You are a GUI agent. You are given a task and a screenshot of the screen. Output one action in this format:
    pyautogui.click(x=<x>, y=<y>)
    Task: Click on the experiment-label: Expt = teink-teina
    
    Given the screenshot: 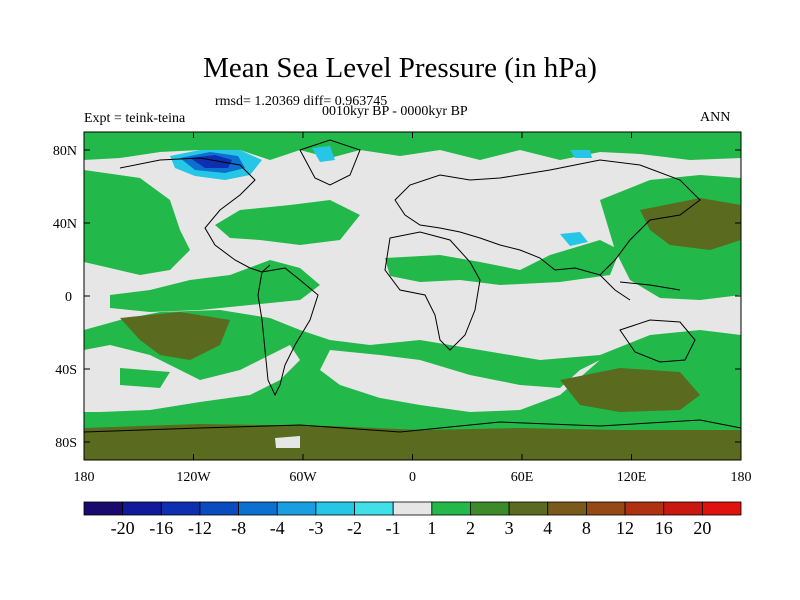 What is the action you would take?
    pyautogui.click(x=135, y=118)
    